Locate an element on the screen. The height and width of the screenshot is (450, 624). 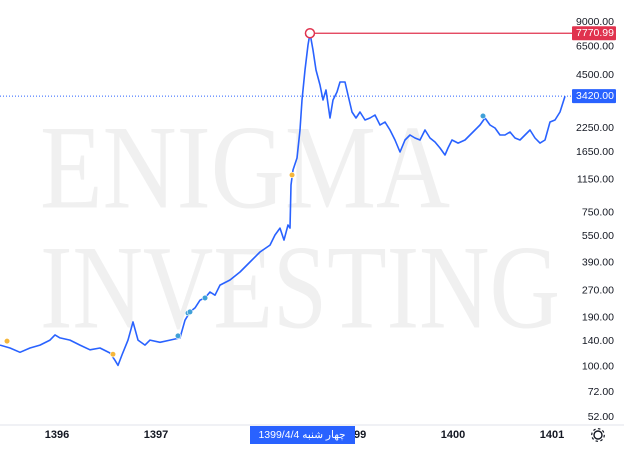
y-tick-label: 1650.00 is located at coordinates (595, 152).